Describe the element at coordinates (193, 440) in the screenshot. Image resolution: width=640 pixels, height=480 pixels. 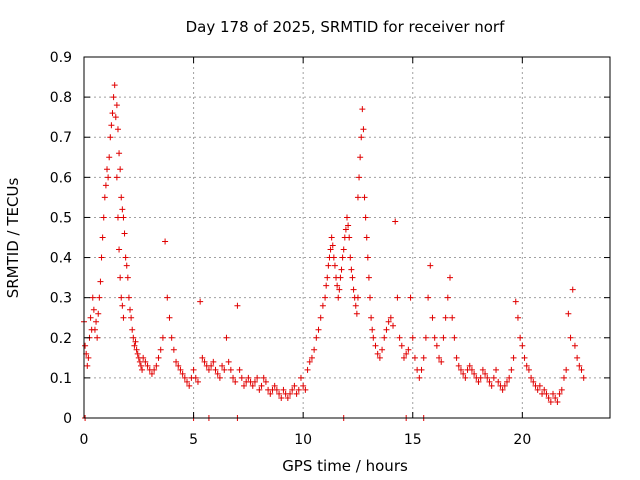
I see `x-tick-label: 5` at that location.